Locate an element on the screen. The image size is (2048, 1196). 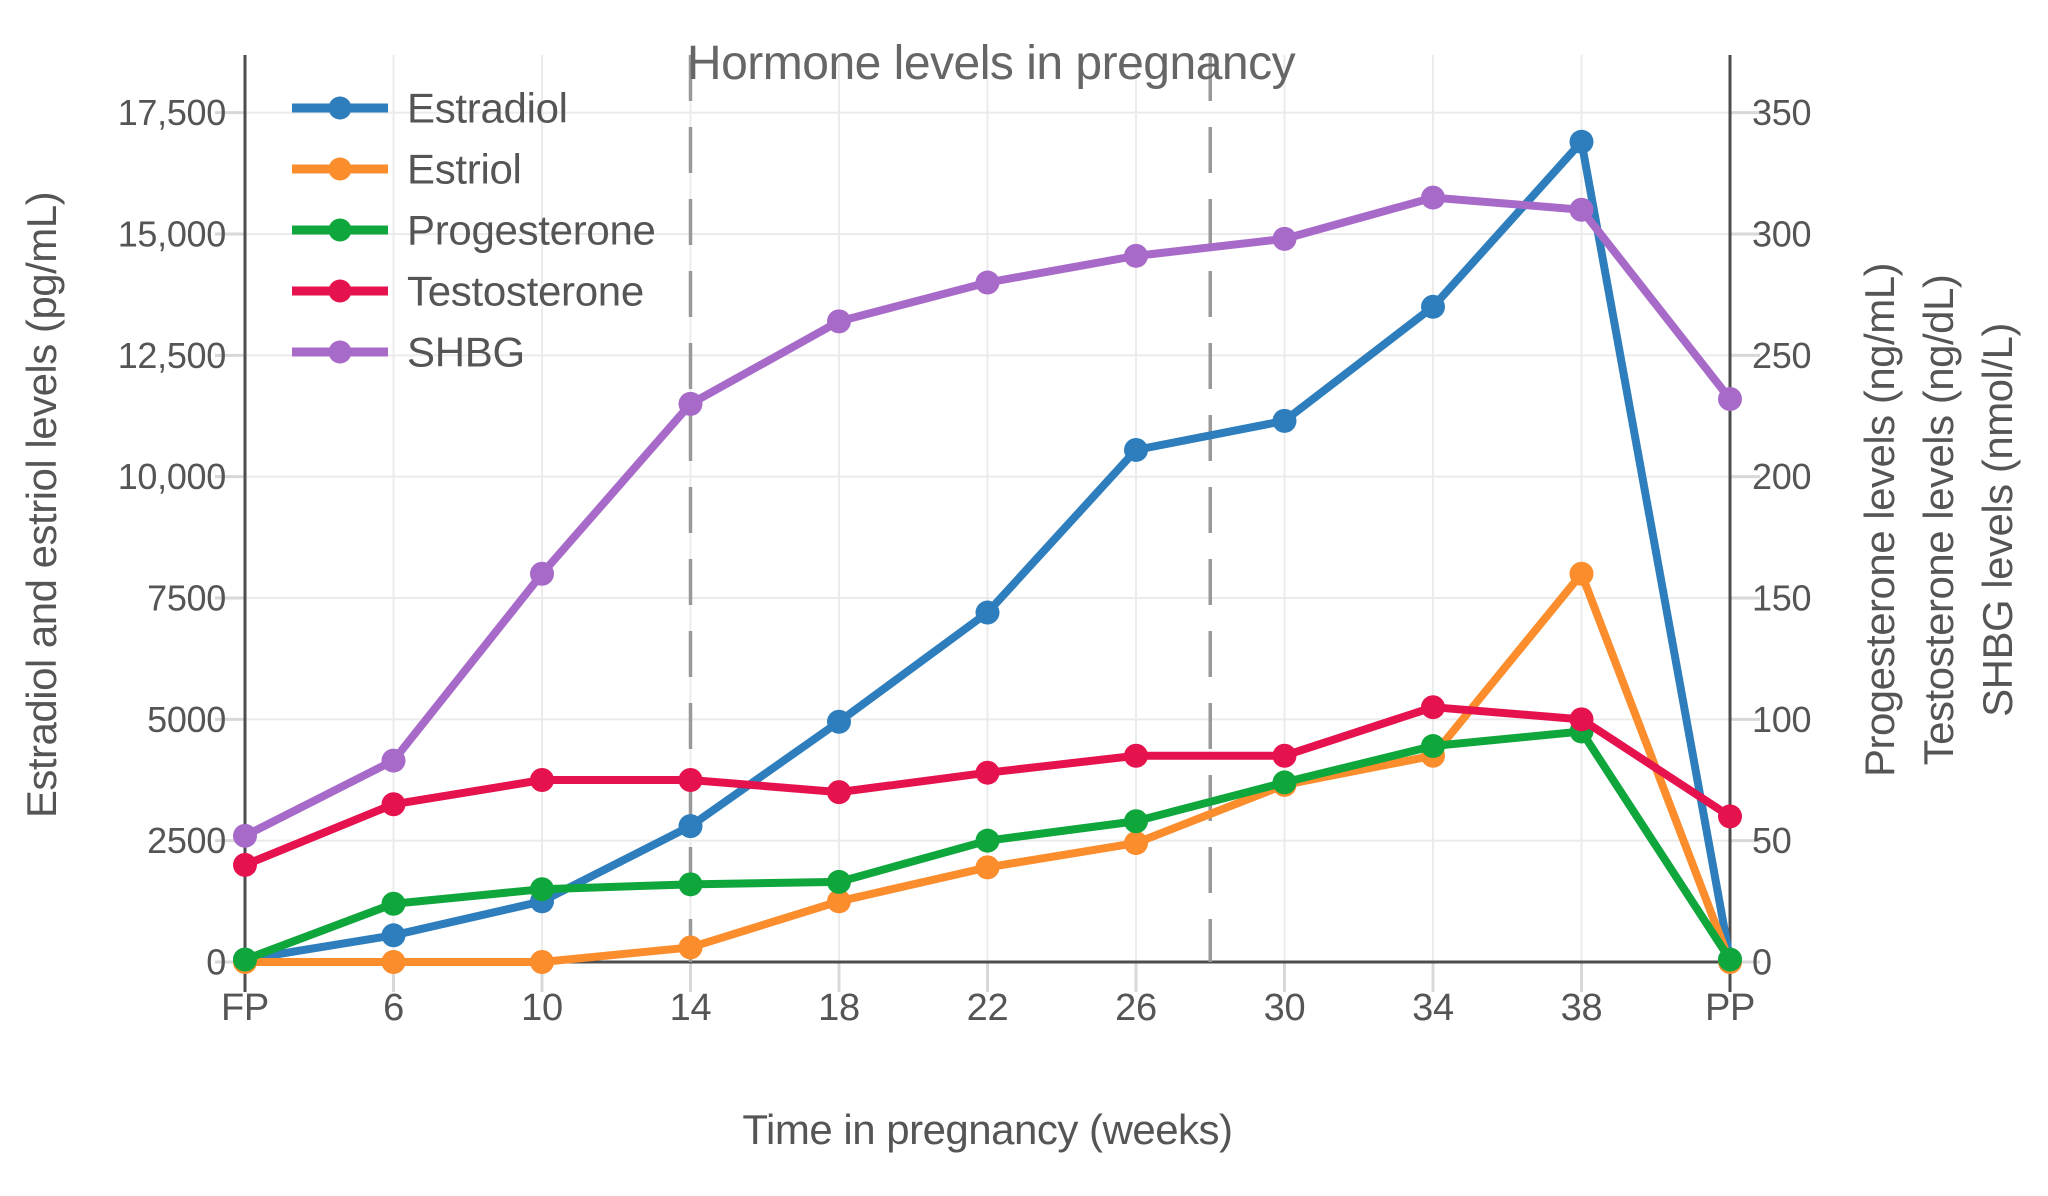
x-tick-label-PP: PP is located at coordinates (1730, 1008).